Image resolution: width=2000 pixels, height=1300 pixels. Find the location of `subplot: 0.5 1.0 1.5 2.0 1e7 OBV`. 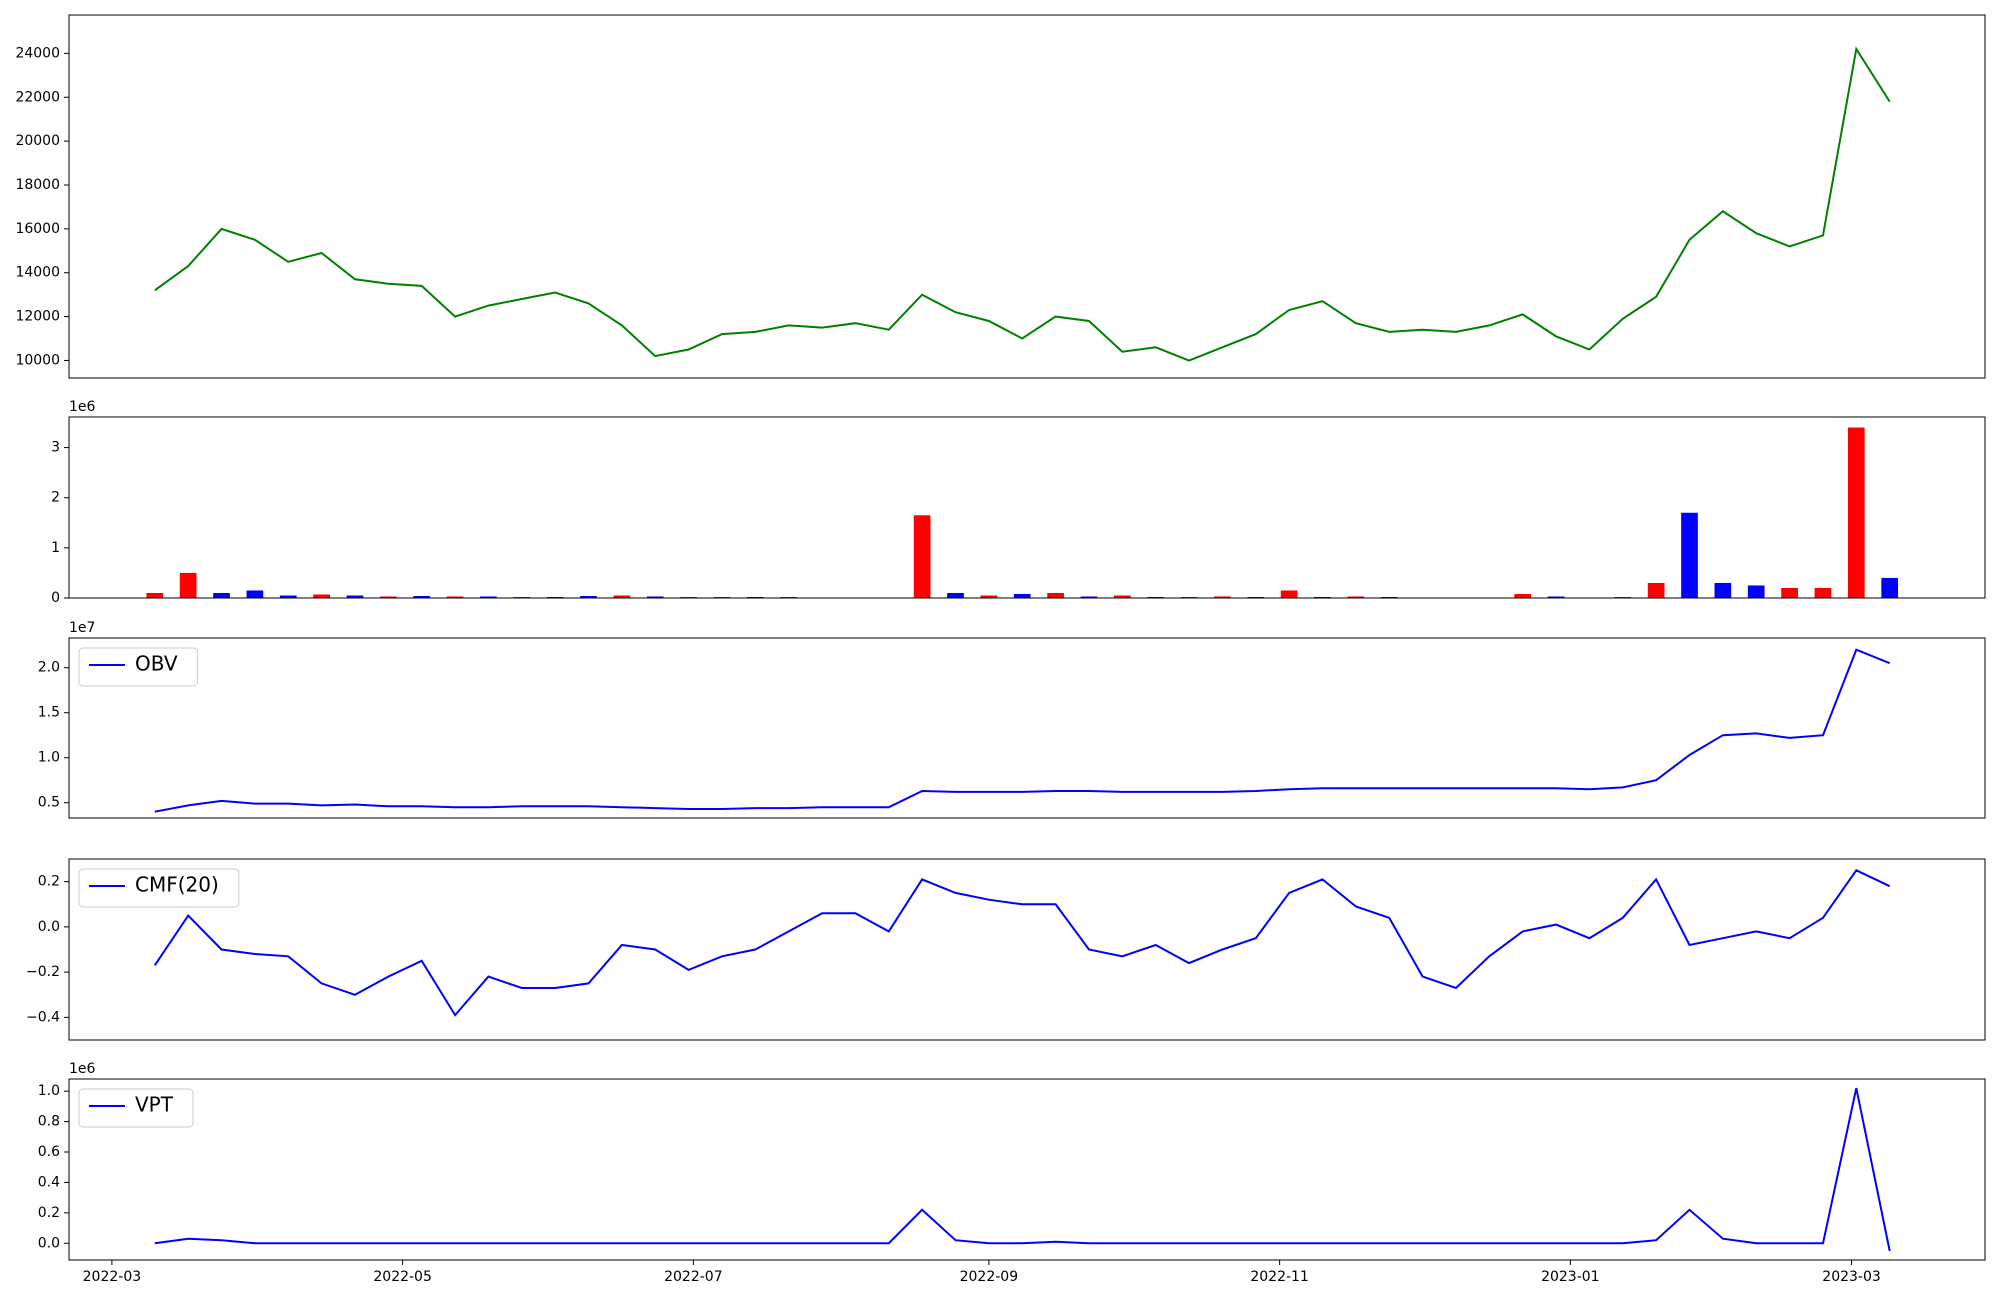

subplot: 0.5 1.0 1.5 2.0 1e7 OBV is located at coordinates (1012, 719).